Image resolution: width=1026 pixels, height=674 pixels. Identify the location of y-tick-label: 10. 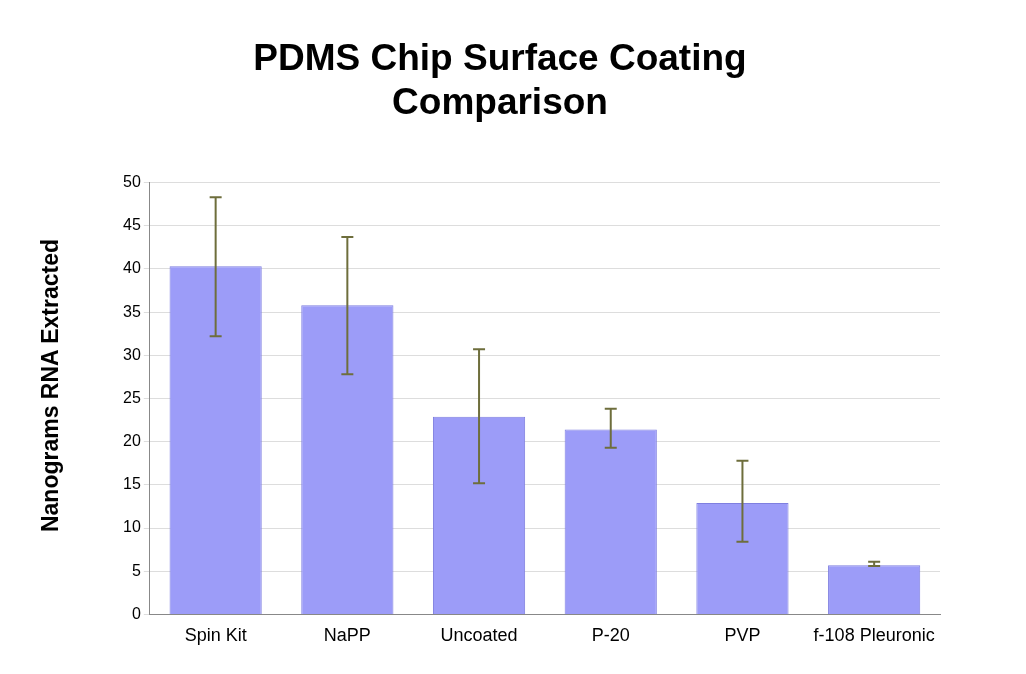
(132, 527).